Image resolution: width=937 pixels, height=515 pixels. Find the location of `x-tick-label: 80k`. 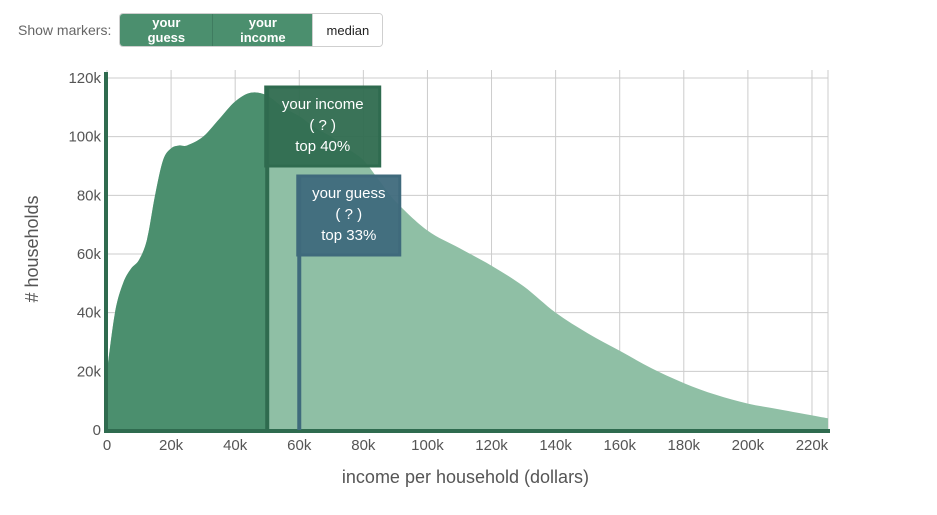

x-tick-label: 80k is located at coordinates (363, 445).